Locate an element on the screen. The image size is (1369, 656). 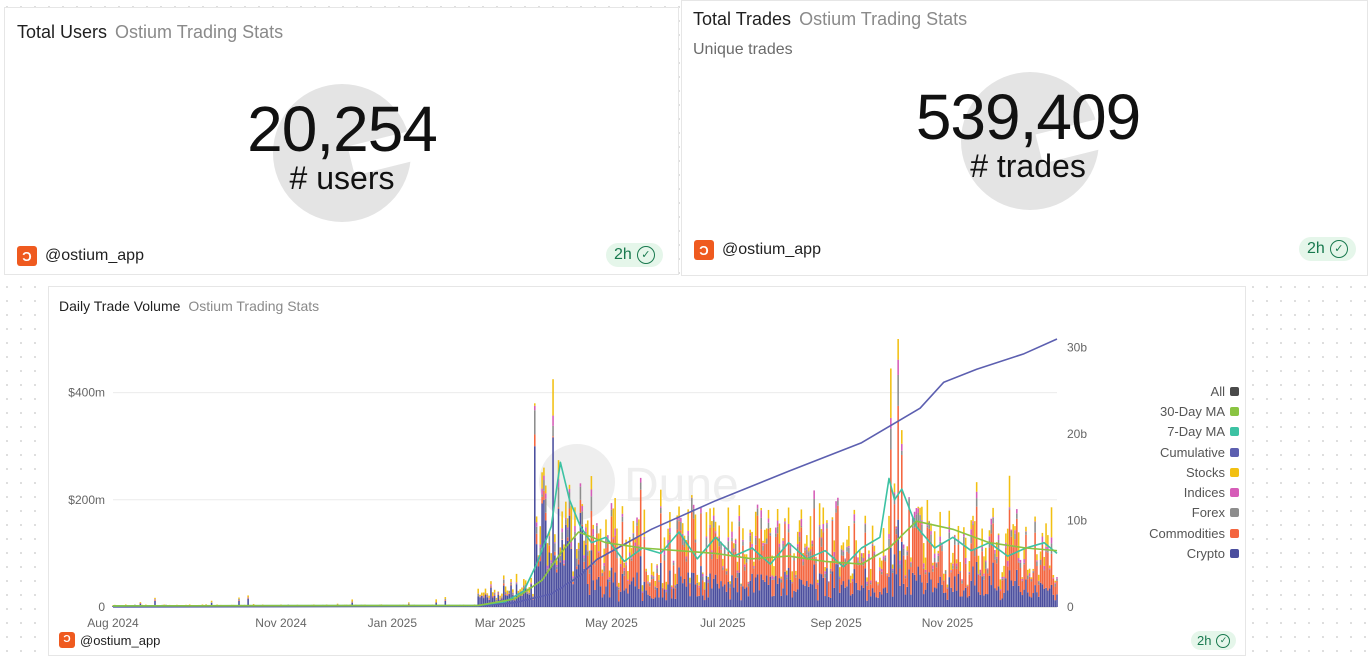
legend-item-30-day-ma: 30-Day MA is located at coordinates (1184, 411).